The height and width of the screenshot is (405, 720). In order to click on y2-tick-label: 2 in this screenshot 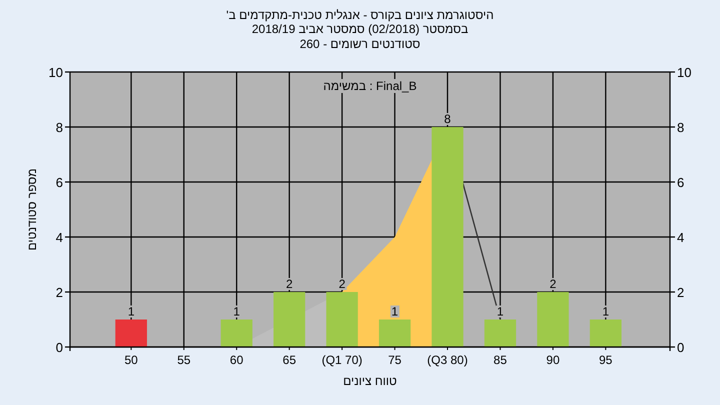, I will do `click(680, 292)`.